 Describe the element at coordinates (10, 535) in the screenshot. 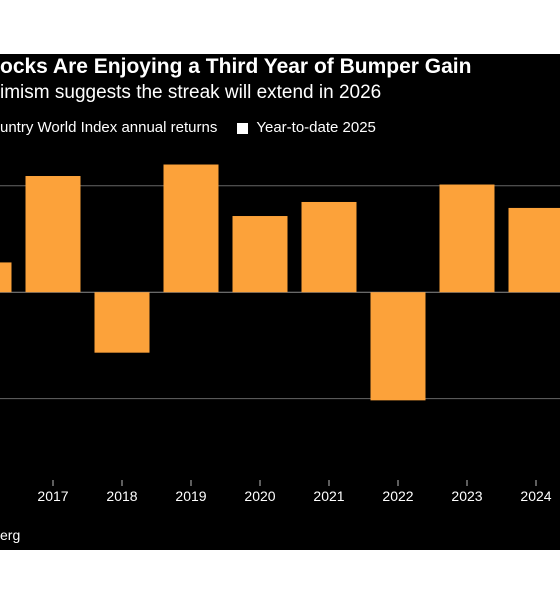

I see `source-note: erg` at that location.